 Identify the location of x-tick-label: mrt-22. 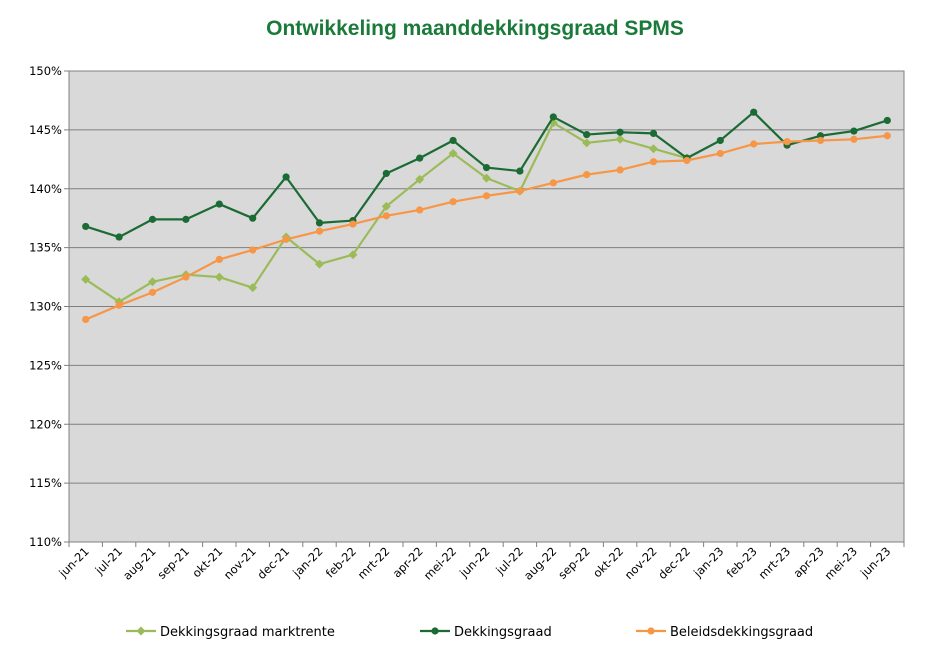
(374, 563).